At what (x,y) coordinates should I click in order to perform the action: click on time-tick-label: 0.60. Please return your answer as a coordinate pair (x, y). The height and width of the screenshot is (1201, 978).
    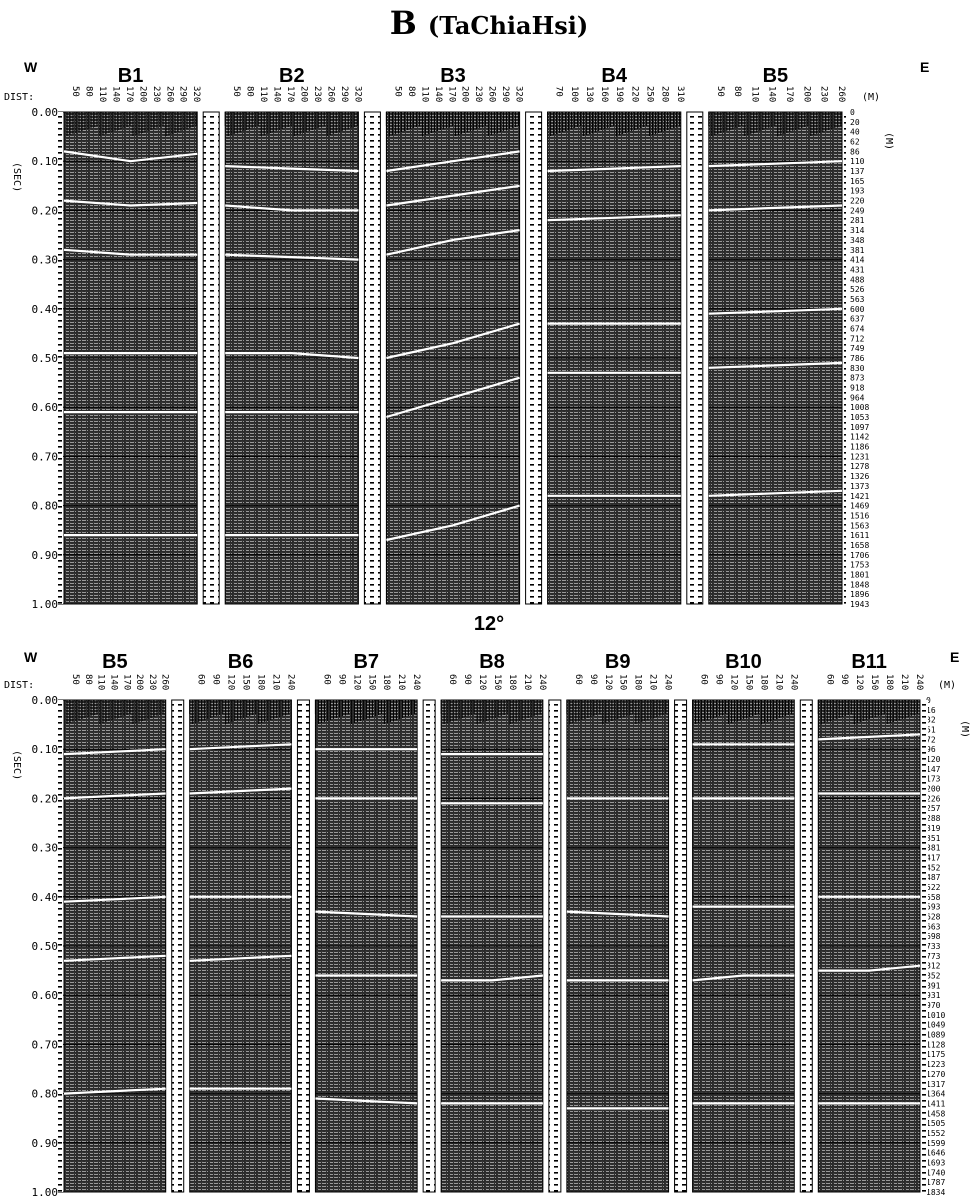
    Looking at the image, I should click on (45, 995).